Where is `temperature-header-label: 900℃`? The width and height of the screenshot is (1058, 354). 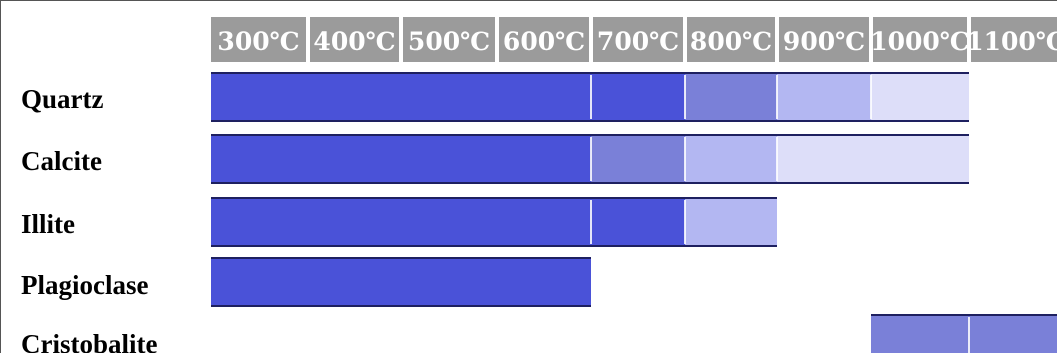
temperature-header-label: 900℃ is located at coordinates (824, 41).